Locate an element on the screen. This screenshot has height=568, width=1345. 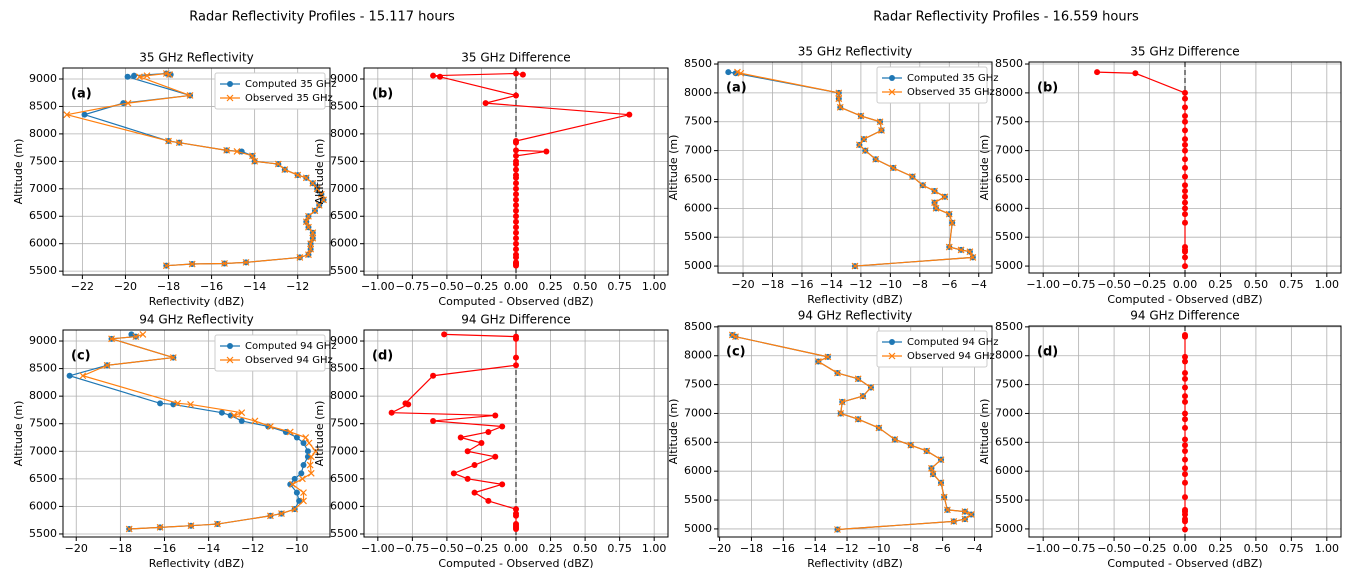
chart-title: 94 GHz Difference is located at coordinates (1184, 316).